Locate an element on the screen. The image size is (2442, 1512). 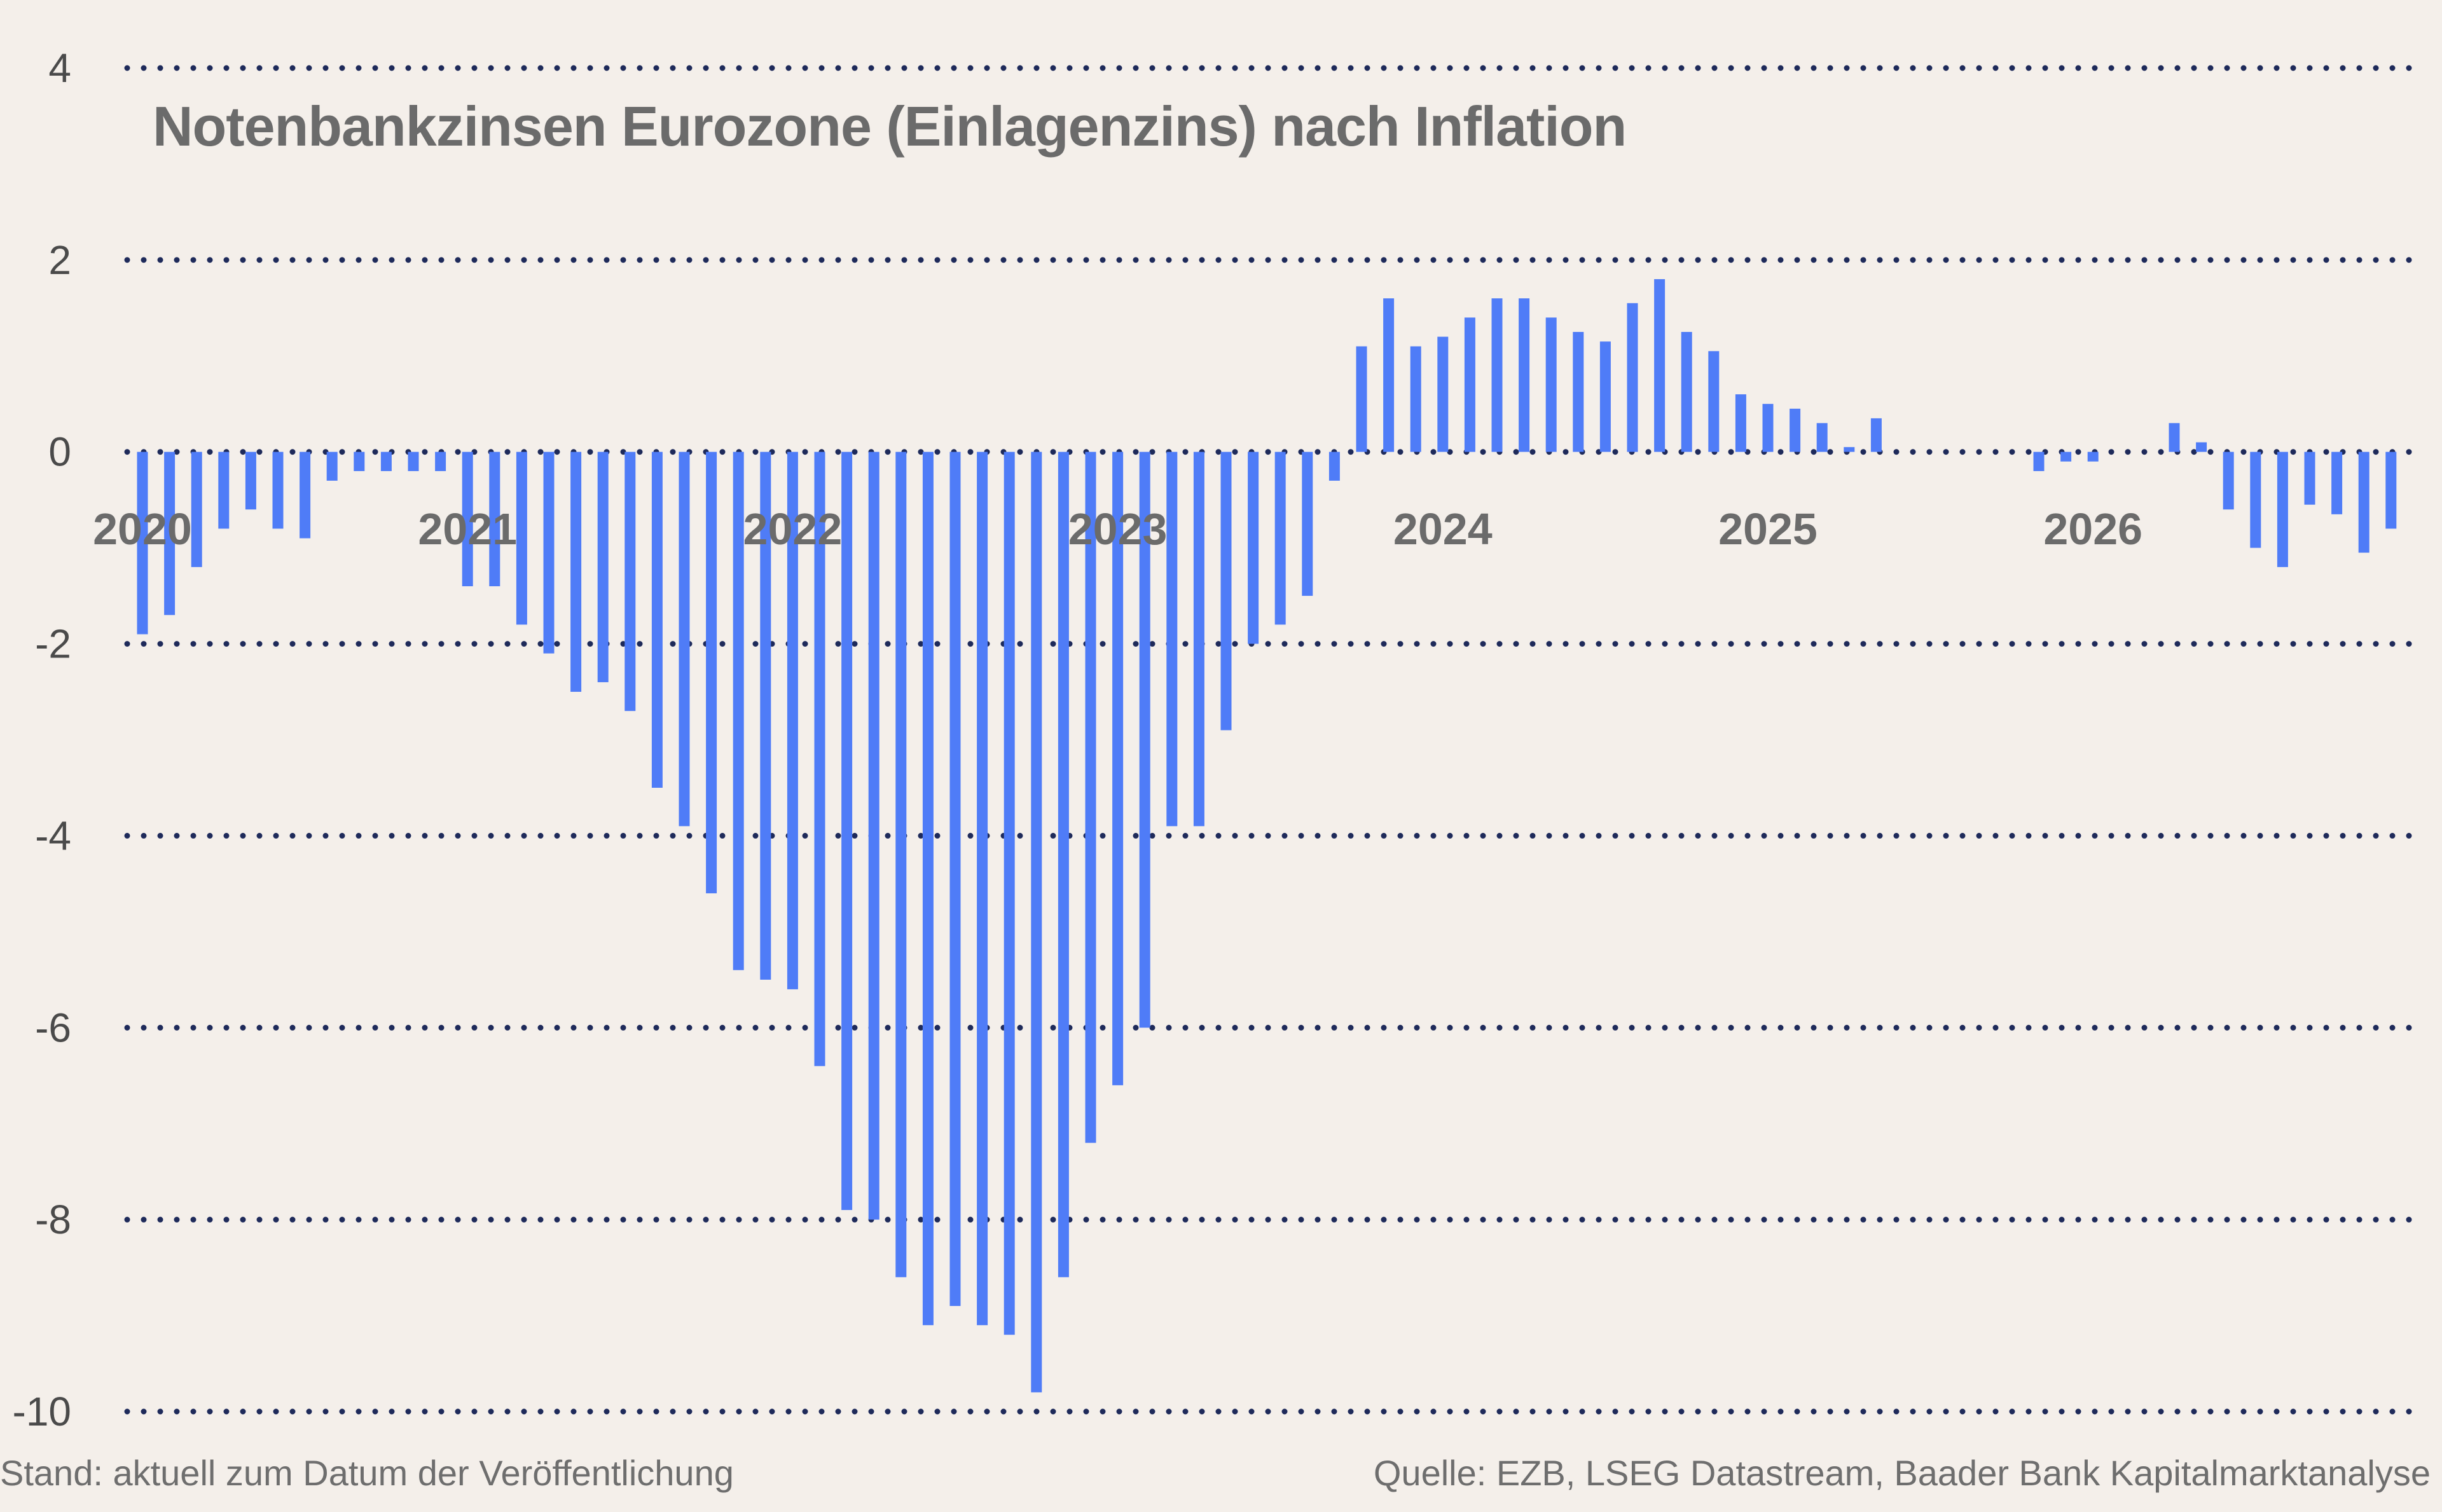
x-axis-ticks: 2020 2021 2022 2023 2024 2025 2026 is located at coordinates (1117, 529).